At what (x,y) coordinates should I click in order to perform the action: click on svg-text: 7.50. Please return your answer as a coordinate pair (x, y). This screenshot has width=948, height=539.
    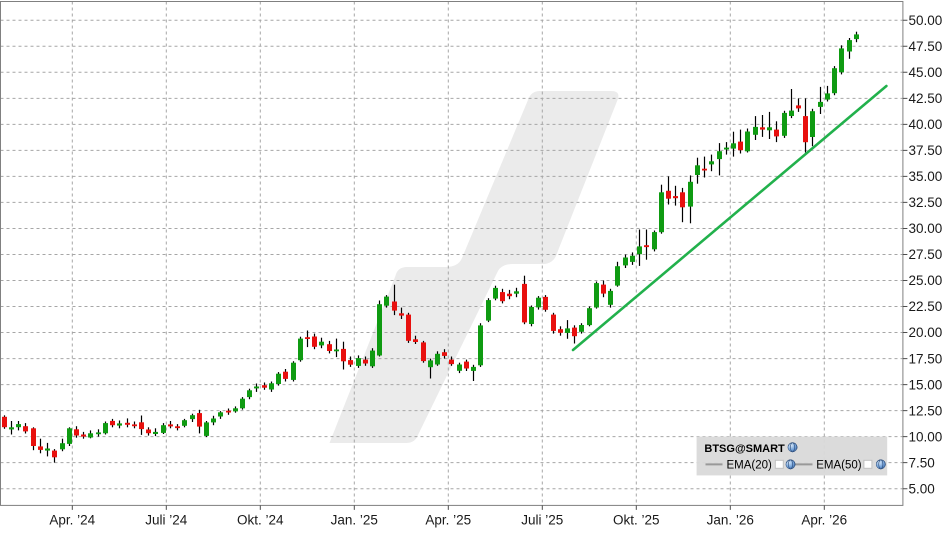
    Looking at the image, I should click on (922, 462).